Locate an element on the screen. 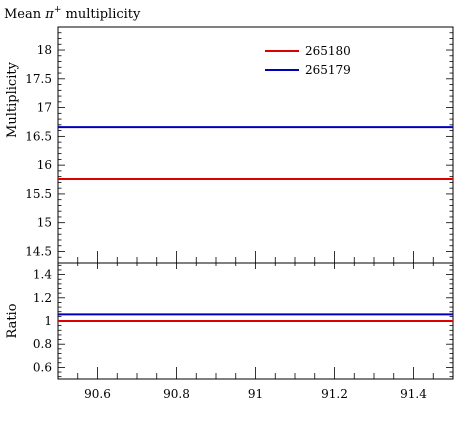 The image size is (467, 421). xtick-label: 91.4 is located at coordinates (413, 394).